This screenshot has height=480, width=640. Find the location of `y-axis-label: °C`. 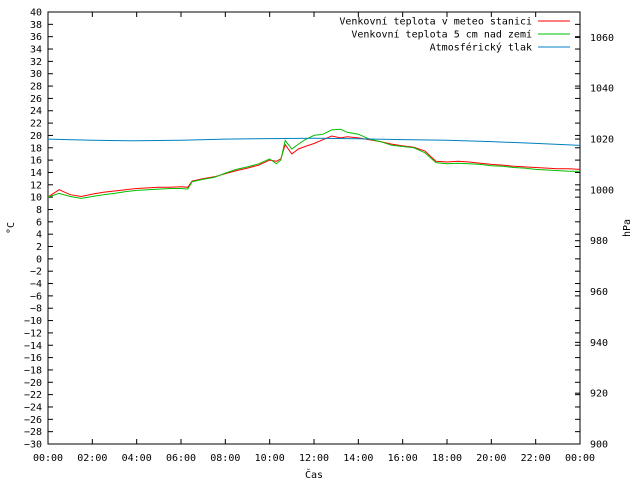

y-axis-label: °C is located at coordinates (11, 228).